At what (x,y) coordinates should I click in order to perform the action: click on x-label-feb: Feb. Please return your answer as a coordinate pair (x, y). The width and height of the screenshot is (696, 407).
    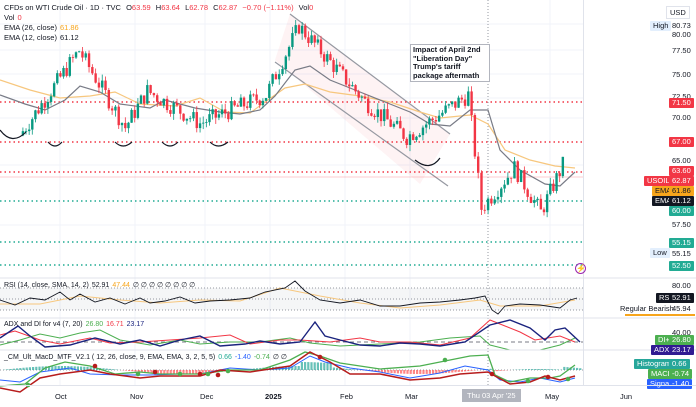
    Looking at the image, I should click on (346, 396).